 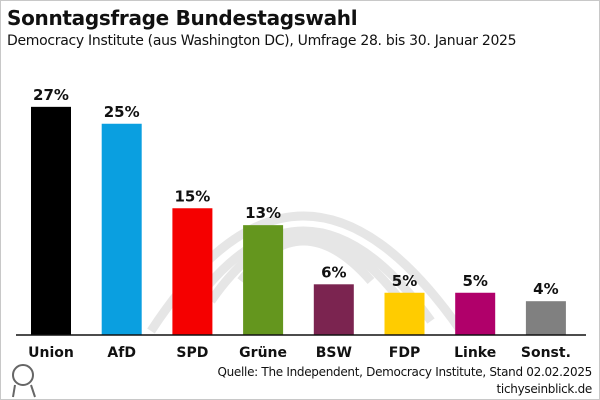 I want to click on category-label: Linke, so click(x=475, y=353).